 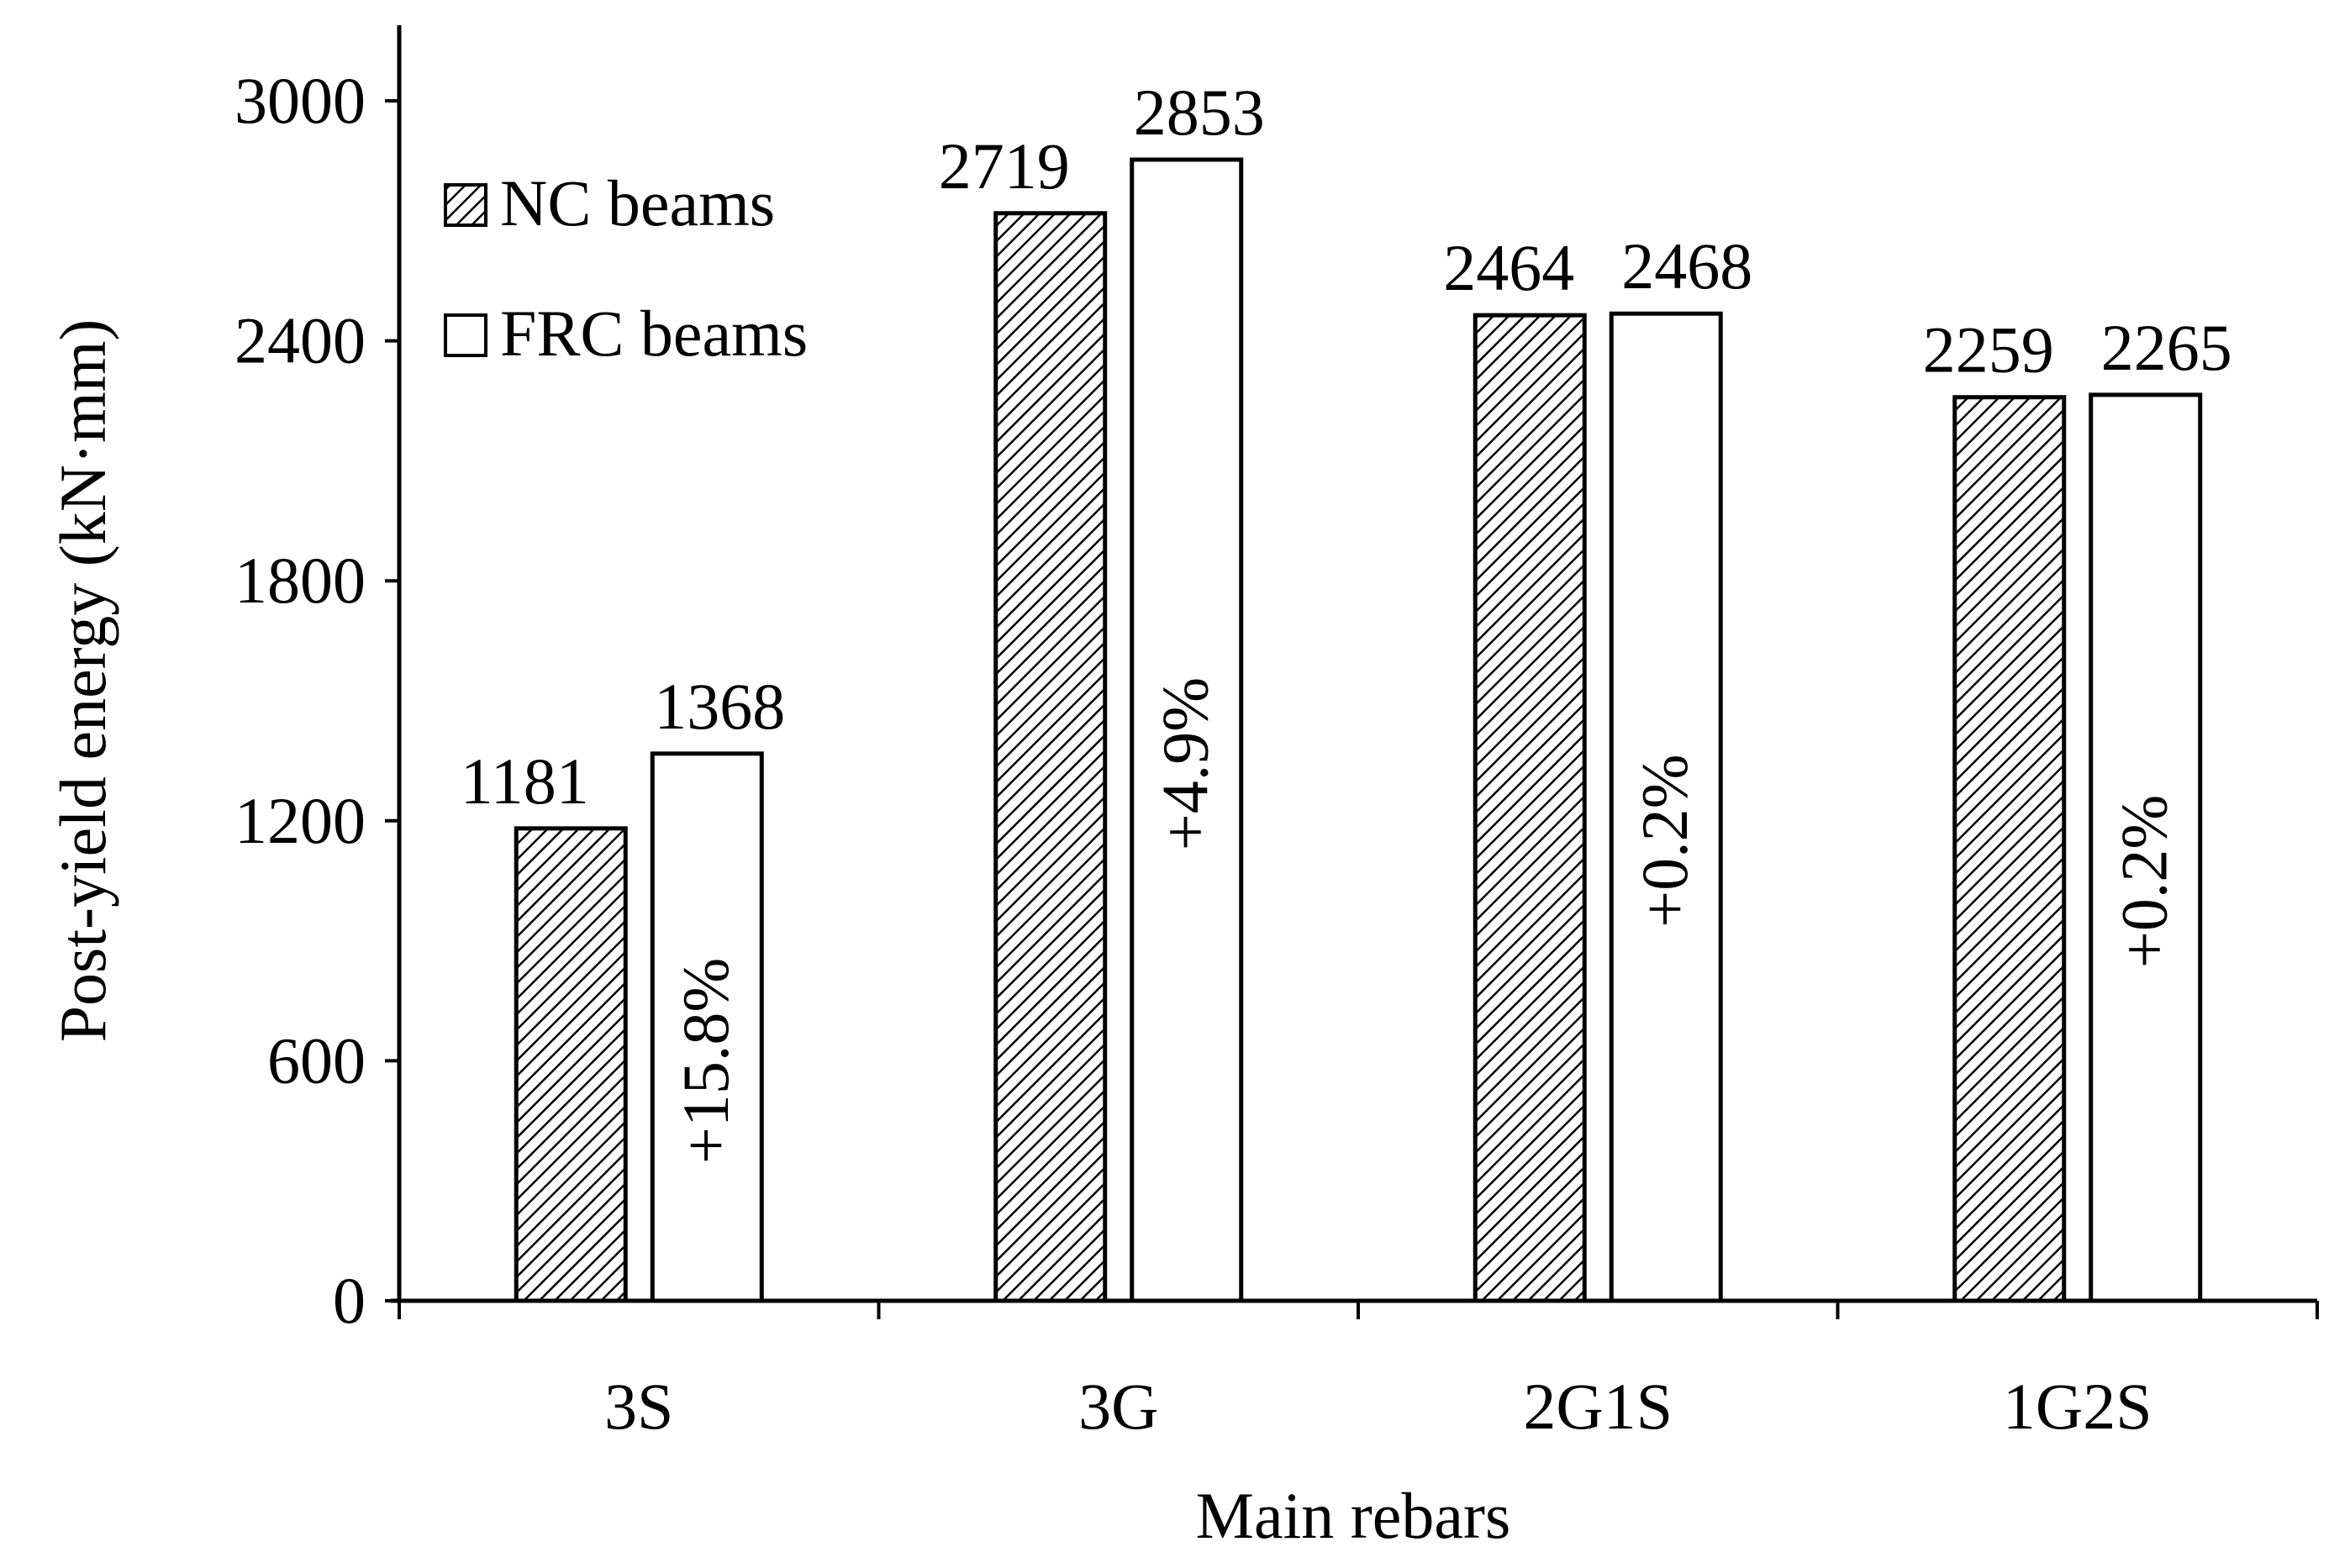 What do you see at coordinates (1686, 266) in the screenshot?
I see `value-label-frc: 2468` at bounding box center [1686, 266].